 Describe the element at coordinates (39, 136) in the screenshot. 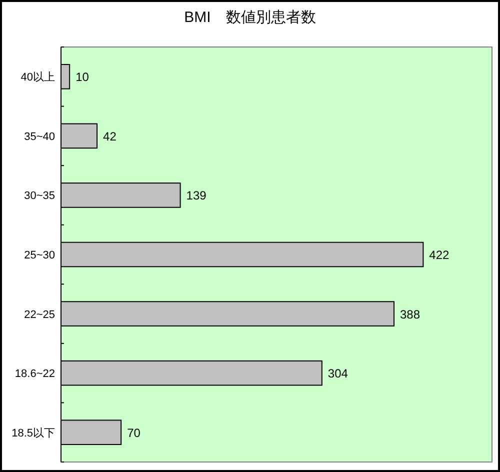

I see `y-tick-label: 35~40` at that location.